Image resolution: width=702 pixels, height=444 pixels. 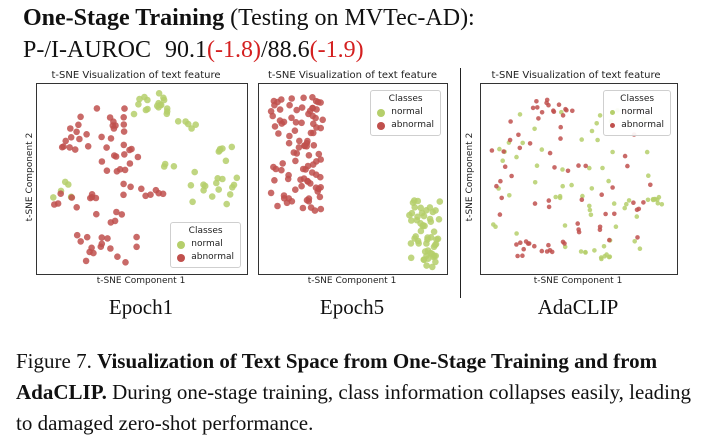 I want to click on legend-normal-marker, so click(x=613, y=112).